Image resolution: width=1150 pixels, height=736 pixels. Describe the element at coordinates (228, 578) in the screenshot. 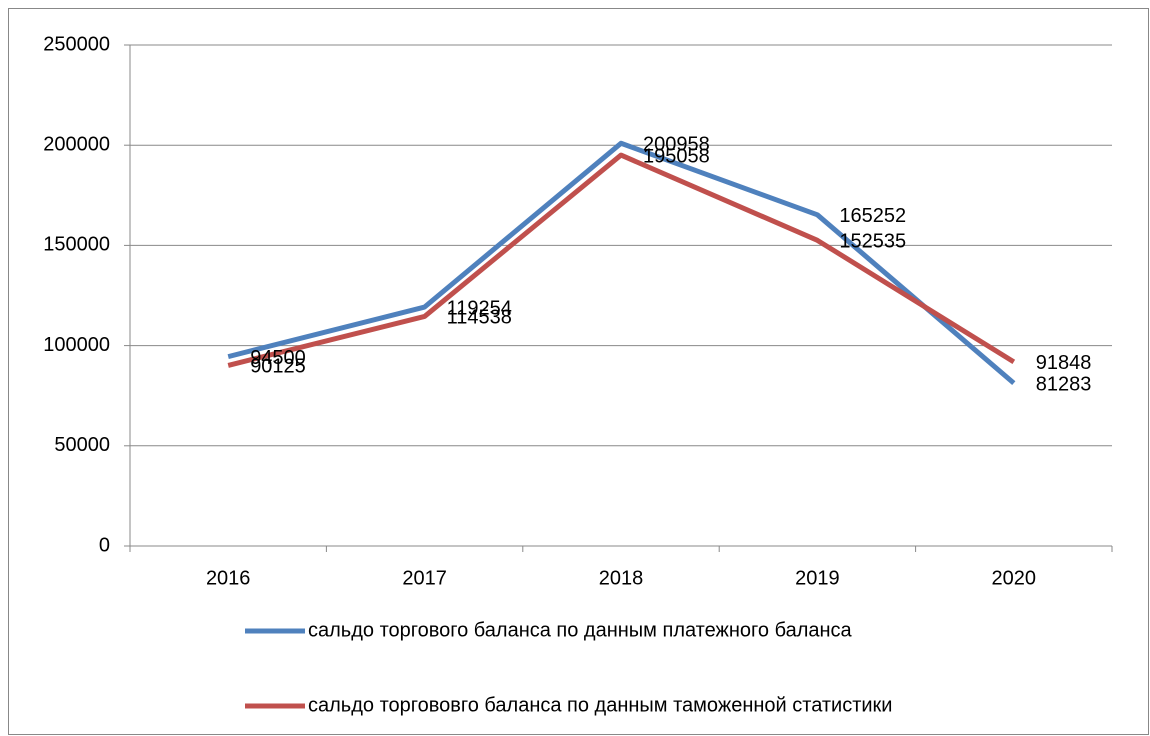

I see `x-tick-label: 2016` at that location.